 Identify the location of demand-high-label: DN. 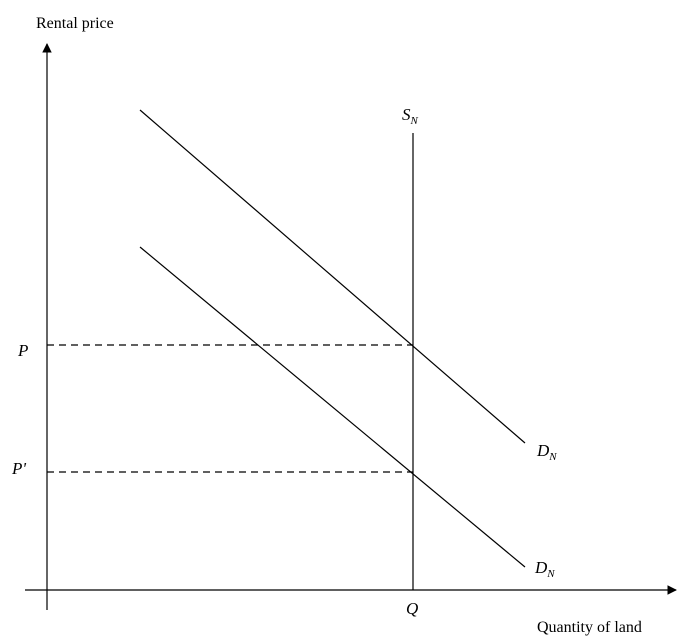
(546, 452).